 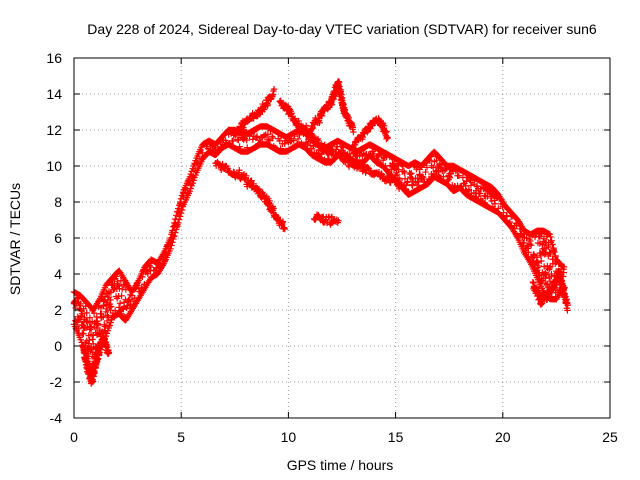 What do you see at coordinates (340, 465) in the screenshot?
I see `x-axis-label: GPS time / hours` at bounding box center [340, 465].